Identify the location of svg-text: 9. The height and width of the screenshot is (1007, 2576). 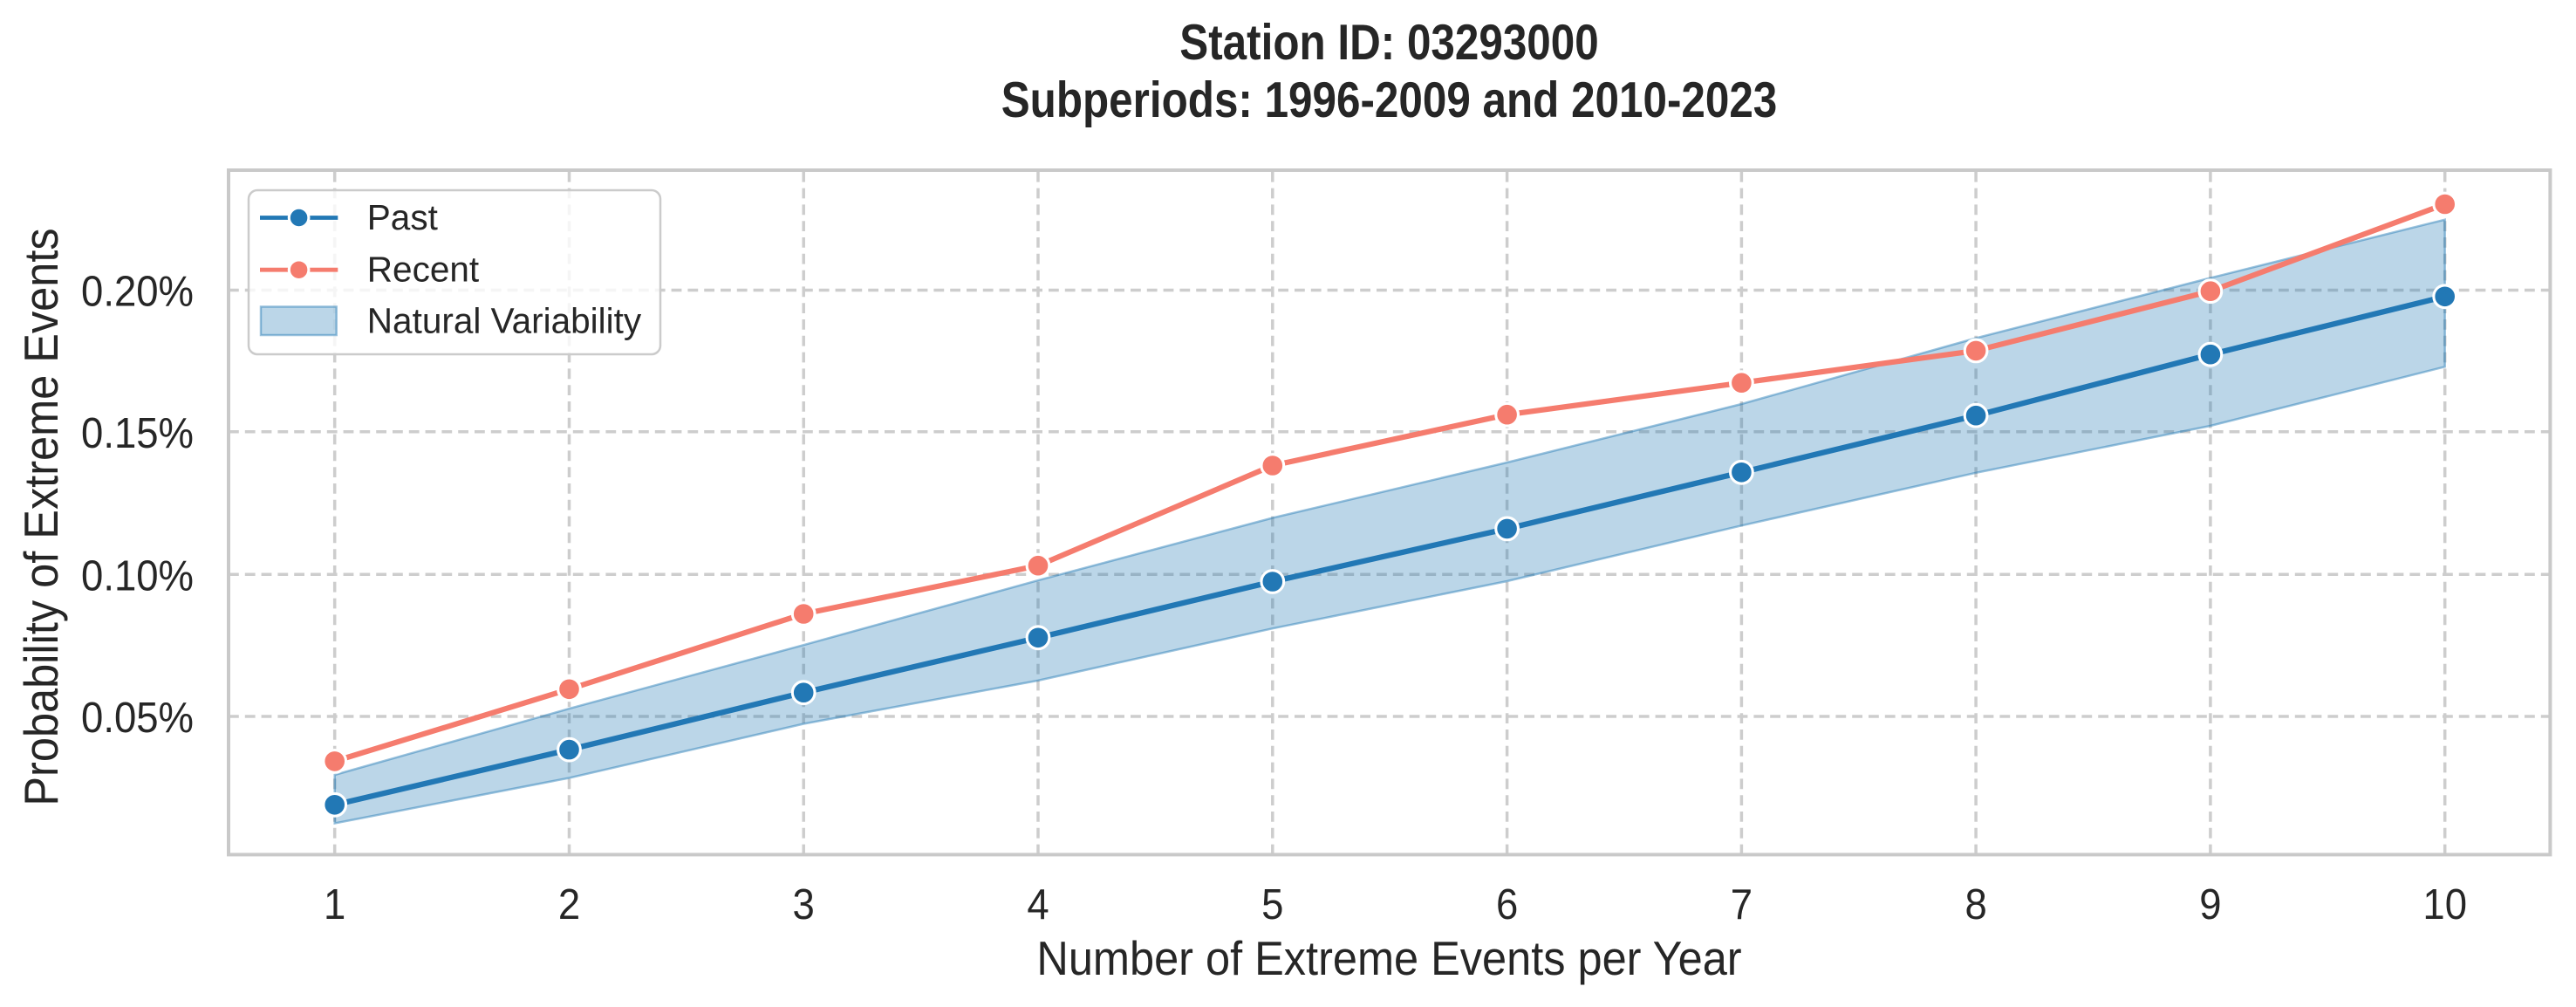
(2210, 905).